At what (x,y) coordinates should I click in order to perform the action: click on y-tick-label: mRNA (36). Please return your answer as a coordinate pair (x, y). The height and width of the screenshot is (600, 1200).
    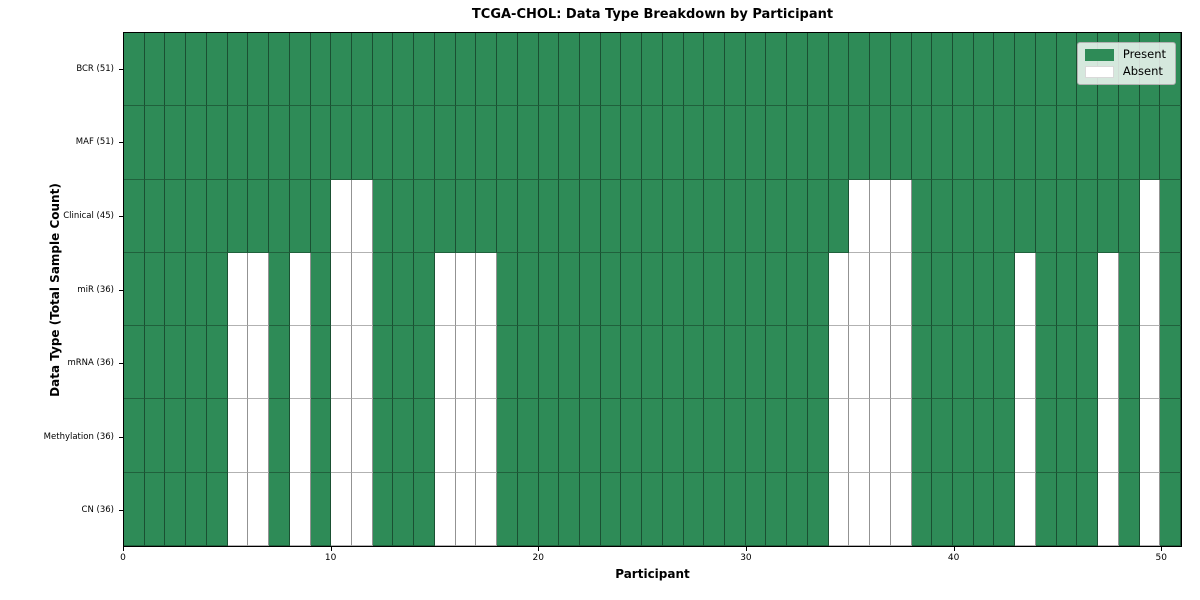
    Looking at the image, I should click on (90, 363).